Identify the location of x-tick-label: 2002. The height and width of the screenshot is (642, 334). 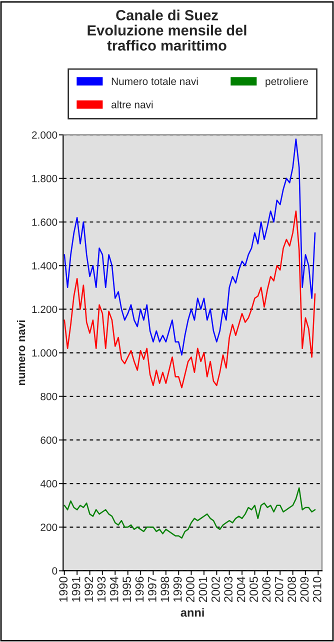
(215, 589).